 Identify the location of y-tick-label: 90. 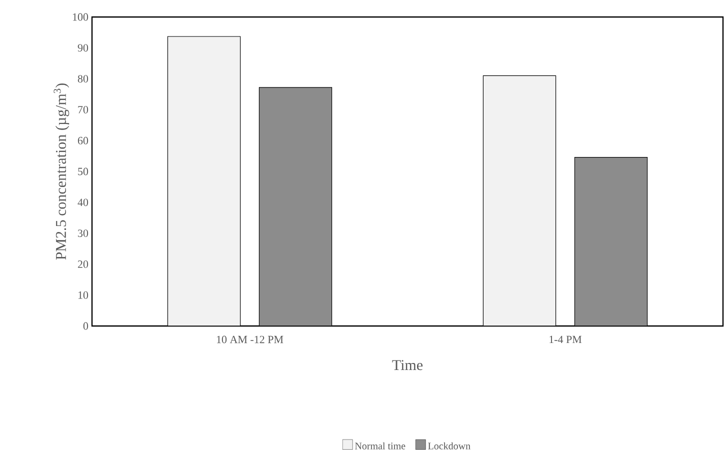
(83, 48).